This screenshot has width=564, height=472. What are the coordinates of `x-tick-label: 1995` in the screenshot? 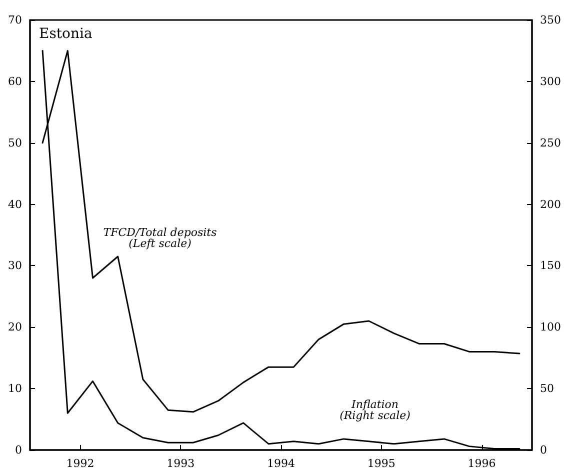 It's located at (381, 463).